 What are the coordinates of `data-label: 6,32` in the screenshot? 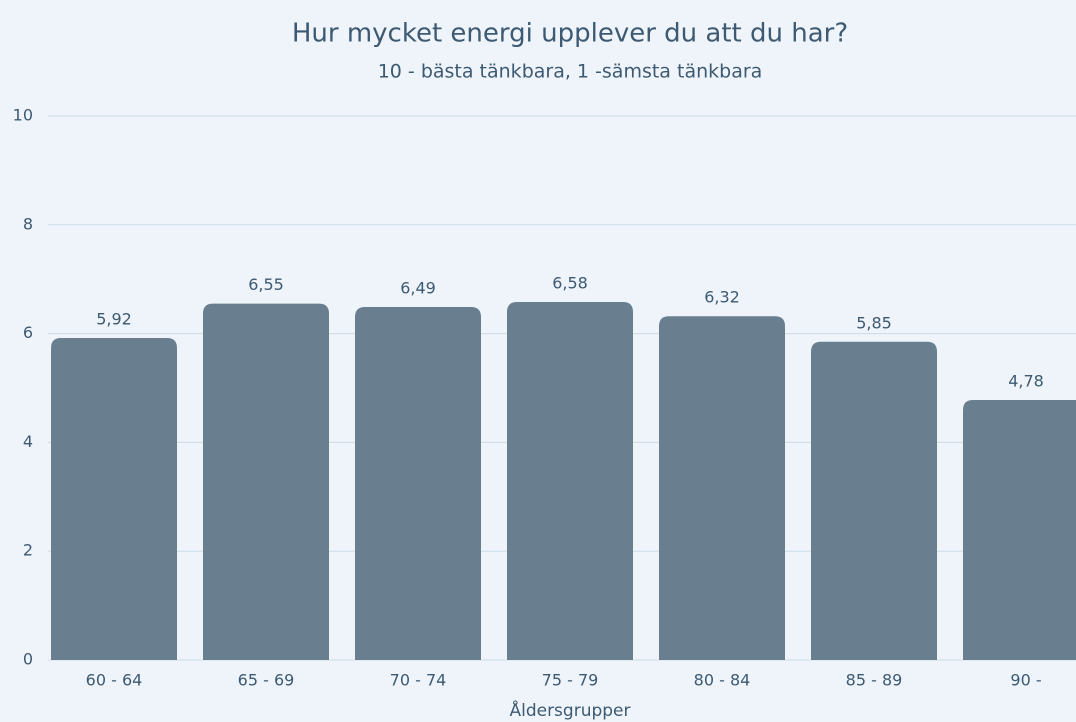 It's located at (722, 297).